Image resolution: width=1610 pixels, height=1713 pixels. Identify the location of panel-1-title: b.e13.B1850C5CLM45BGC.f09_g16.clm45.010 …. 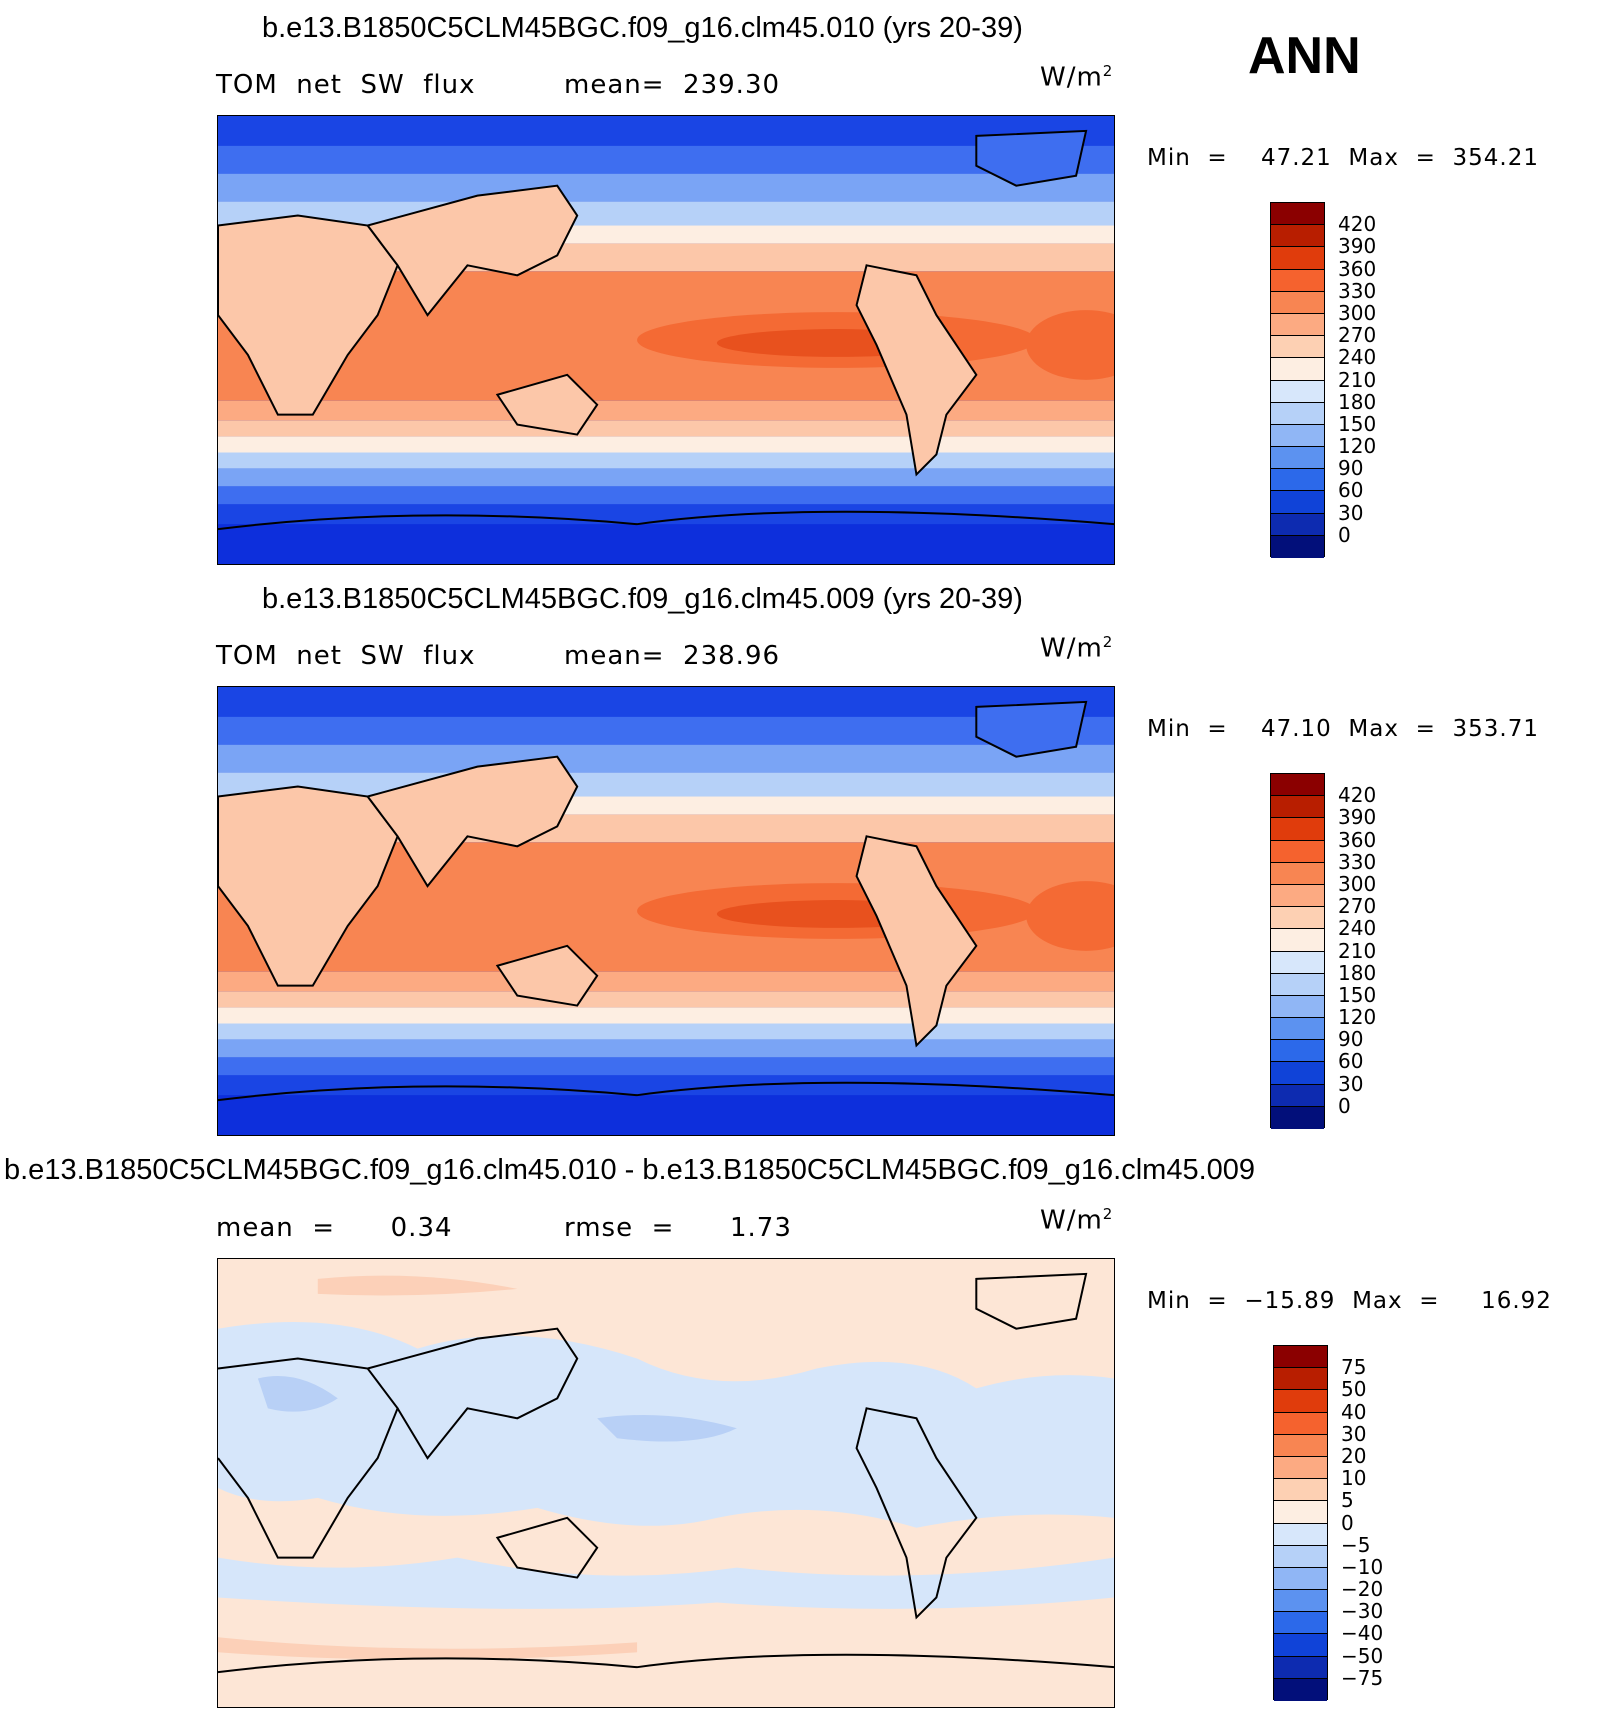
(642, 28).